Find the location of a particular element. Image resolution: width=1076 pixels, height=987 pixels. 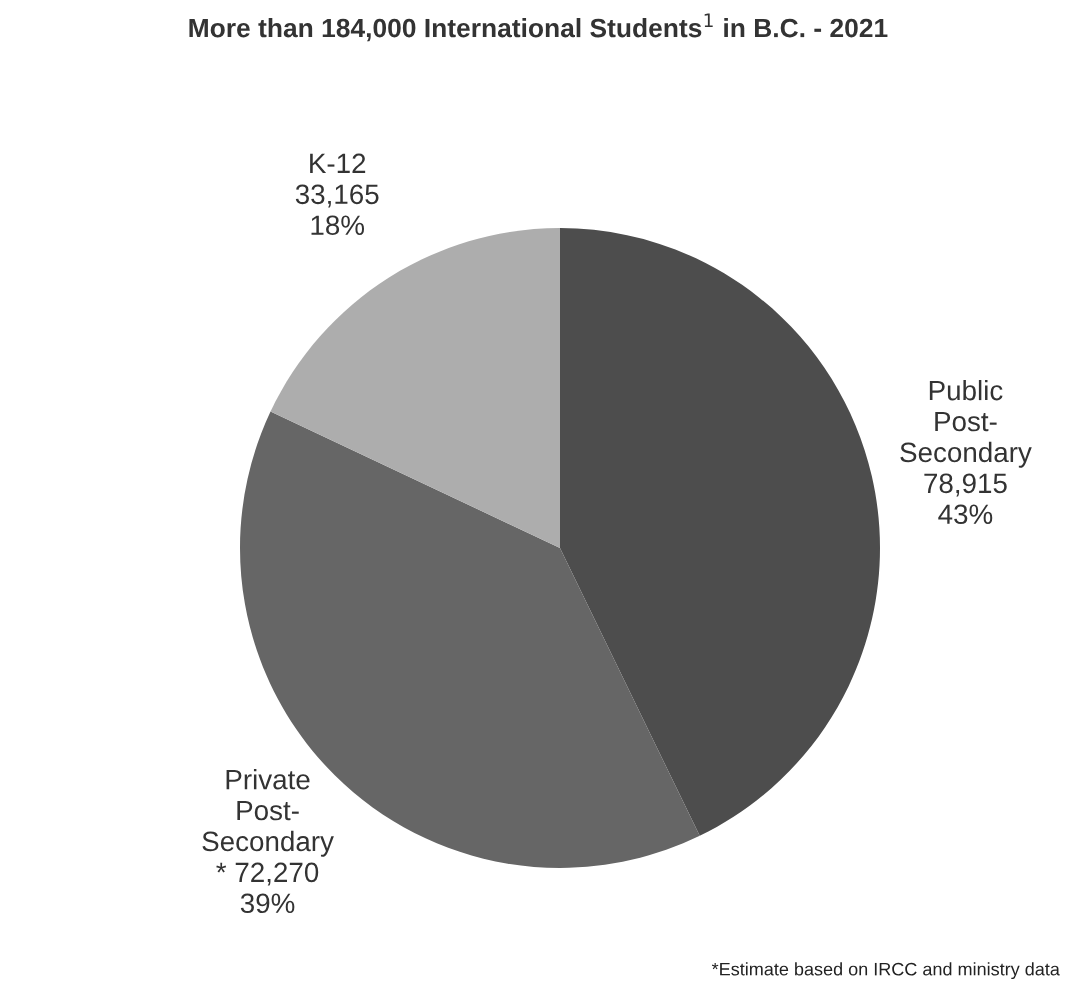

data-label: 78,915 43% is located at coordinates (965, 499).